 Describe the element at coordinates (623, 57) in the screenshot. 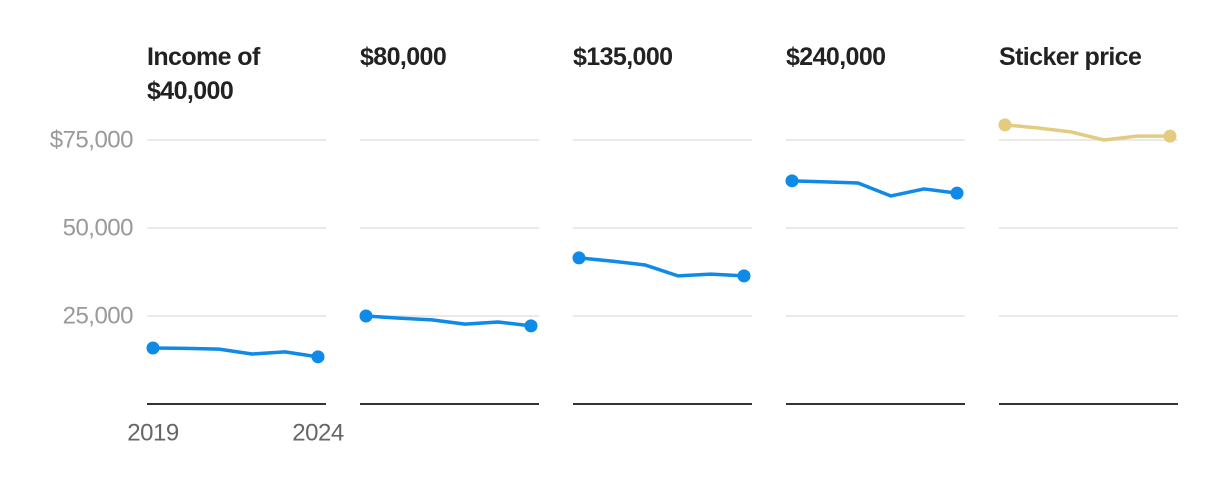

I see `panel-title: $135,000` at that location.